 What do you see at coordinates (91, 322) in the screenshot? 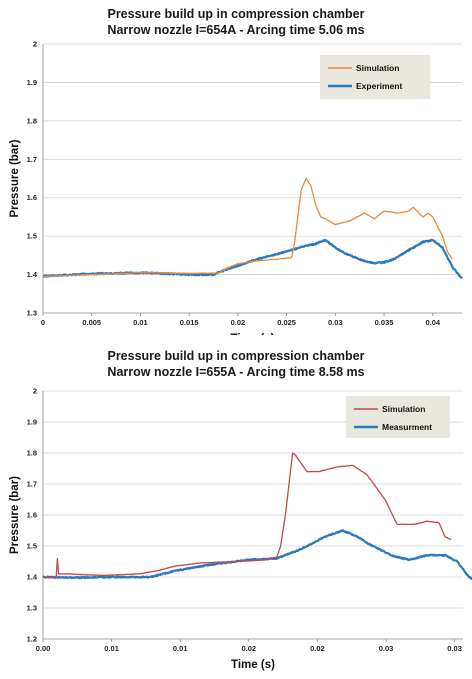
I see `x-tick-label: 0.005` at bounding box center [91, 322].